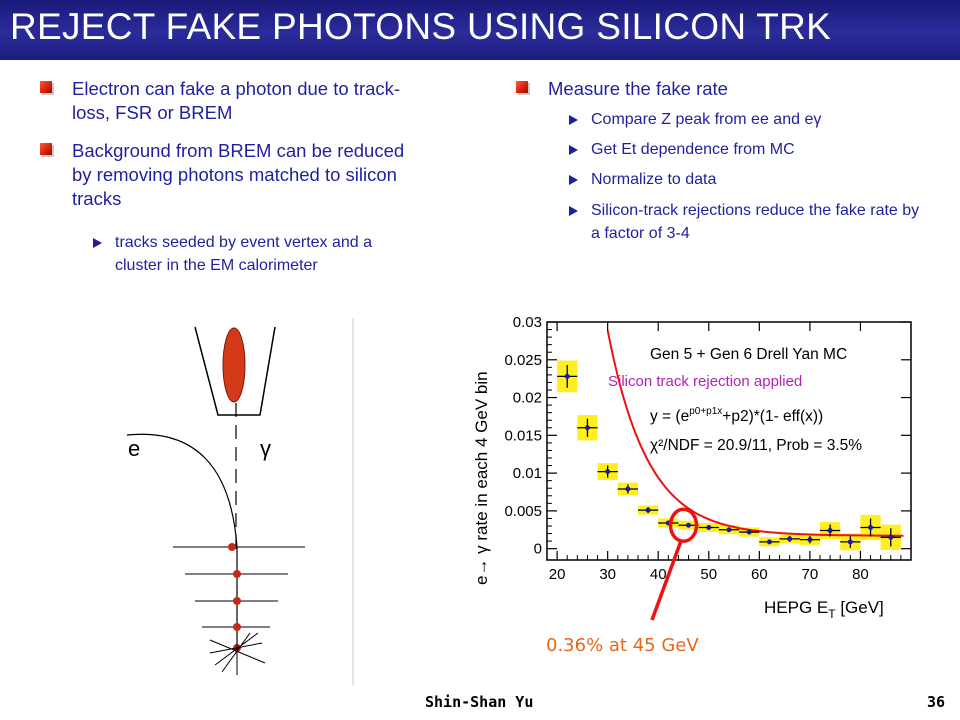 This screenshot has width=960, height=720. What do you see at coordinates (860, 607) in the screenshot?
I see `x-axis-label-unit: [GeV]` at bounding box center [860, 607].